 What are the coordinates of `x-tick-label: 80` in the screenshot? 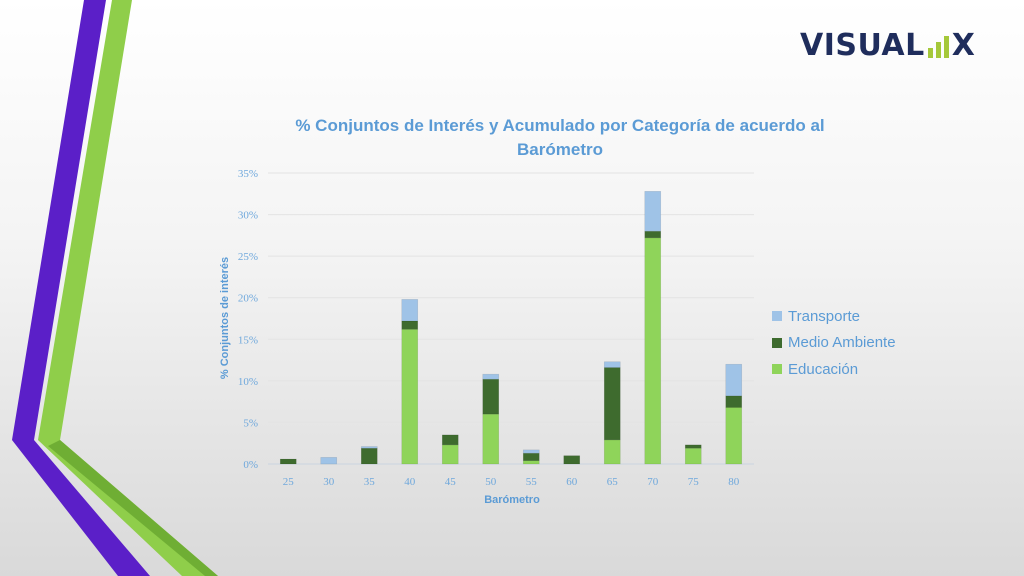 It's located at (734, 482).